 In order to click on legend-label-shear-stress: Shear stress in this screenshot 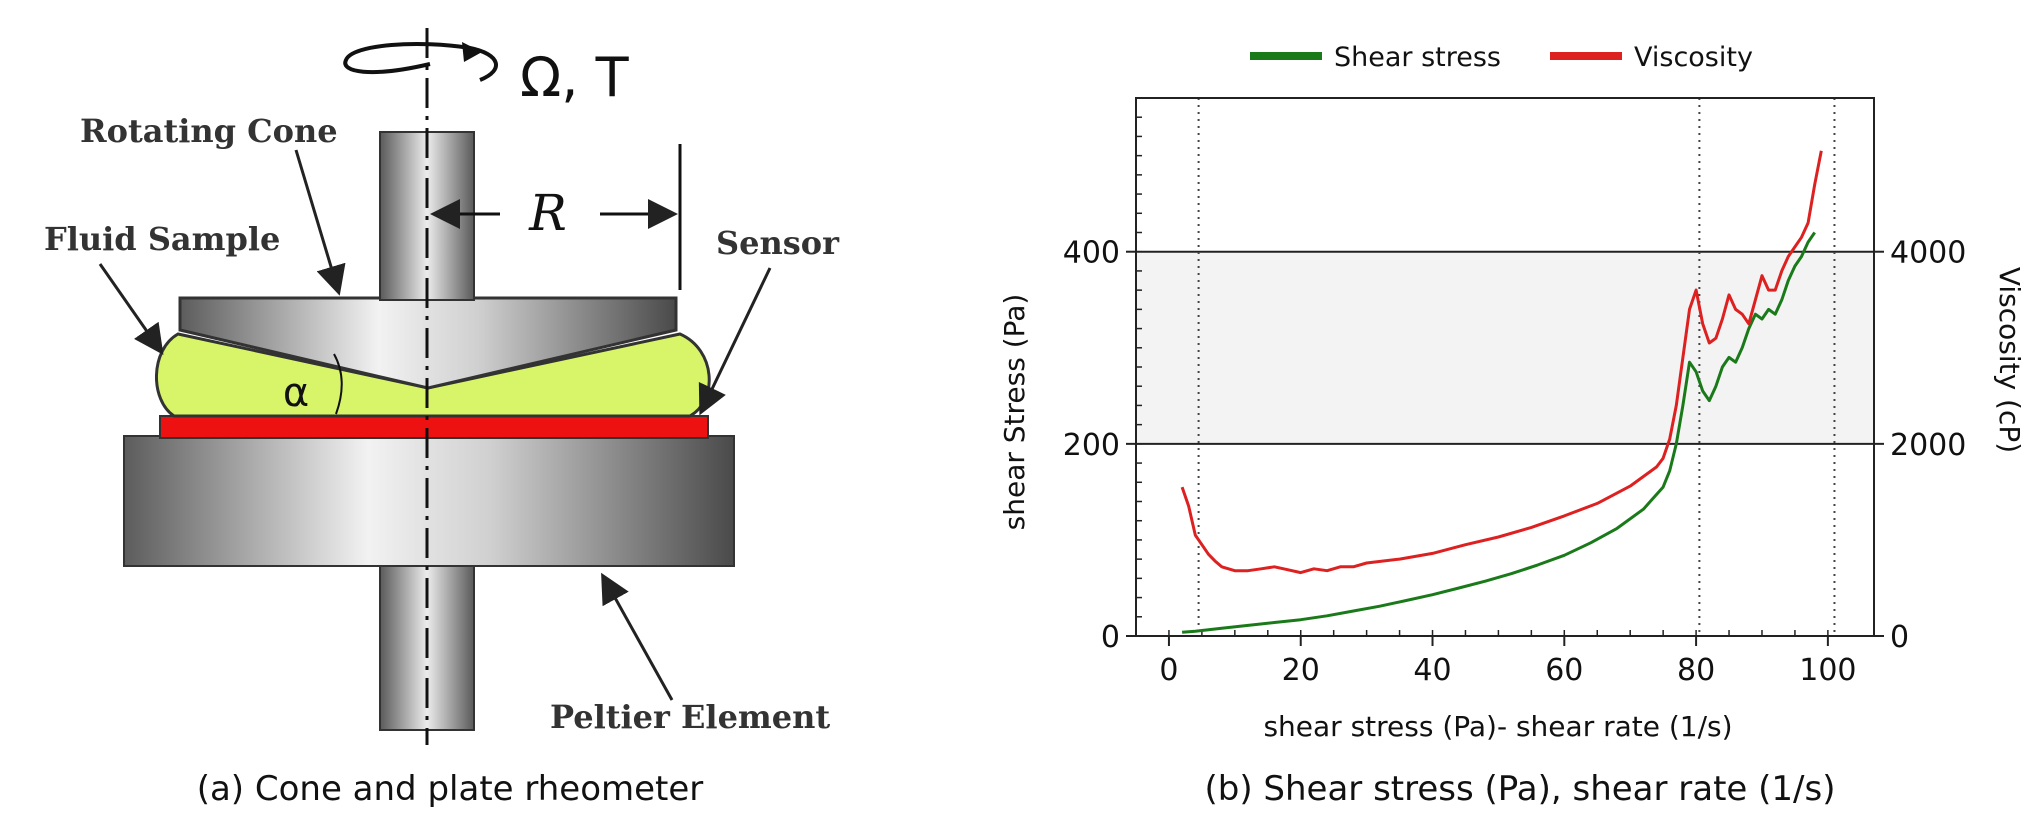, I will do `click(1417, 57)`.